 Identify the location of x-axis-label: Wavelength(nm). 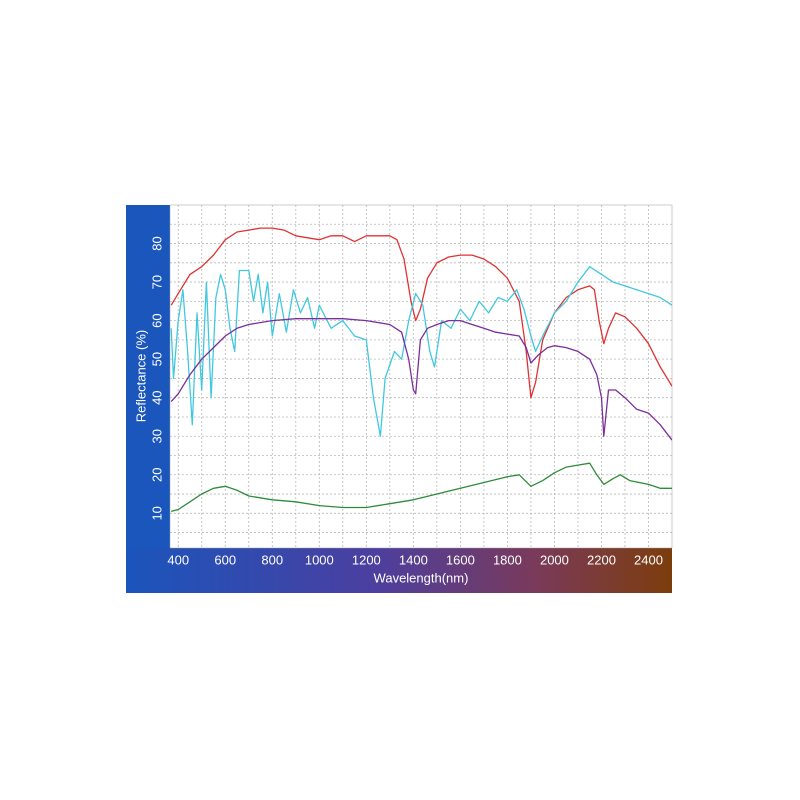
(421, 577).